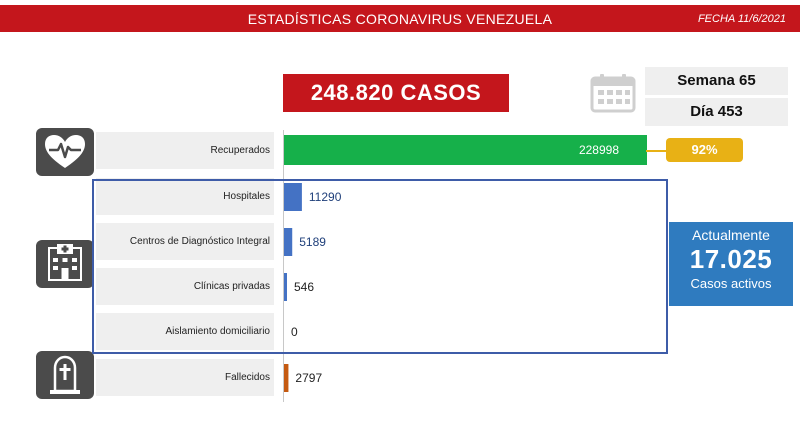 The height and width of the screenshot is (445, 800). Describe the element at coordinates (283, 266) in the screenshot. I see `chart-axis` at that location.